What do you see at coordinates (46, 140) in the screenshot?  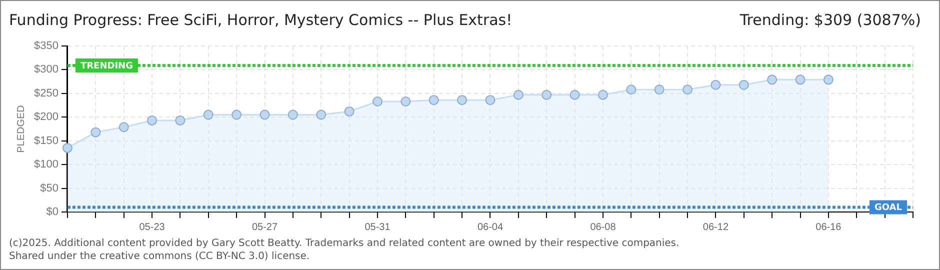 I see `y-tick-label: $150` at bounding box center [46, 140].